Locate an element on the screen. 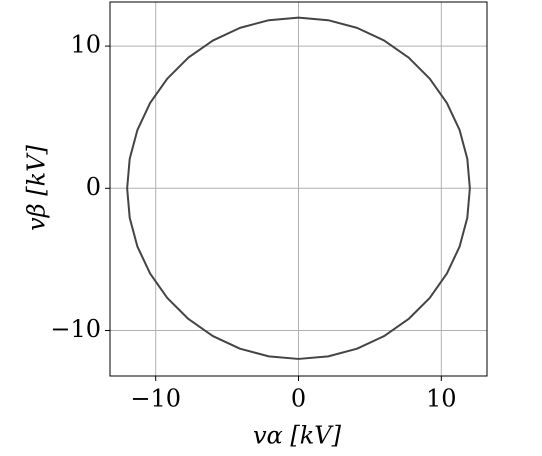 This screenshot has width=542, height=456. y-axis-label: vβ [kV] is located at coordinates (37, 188).